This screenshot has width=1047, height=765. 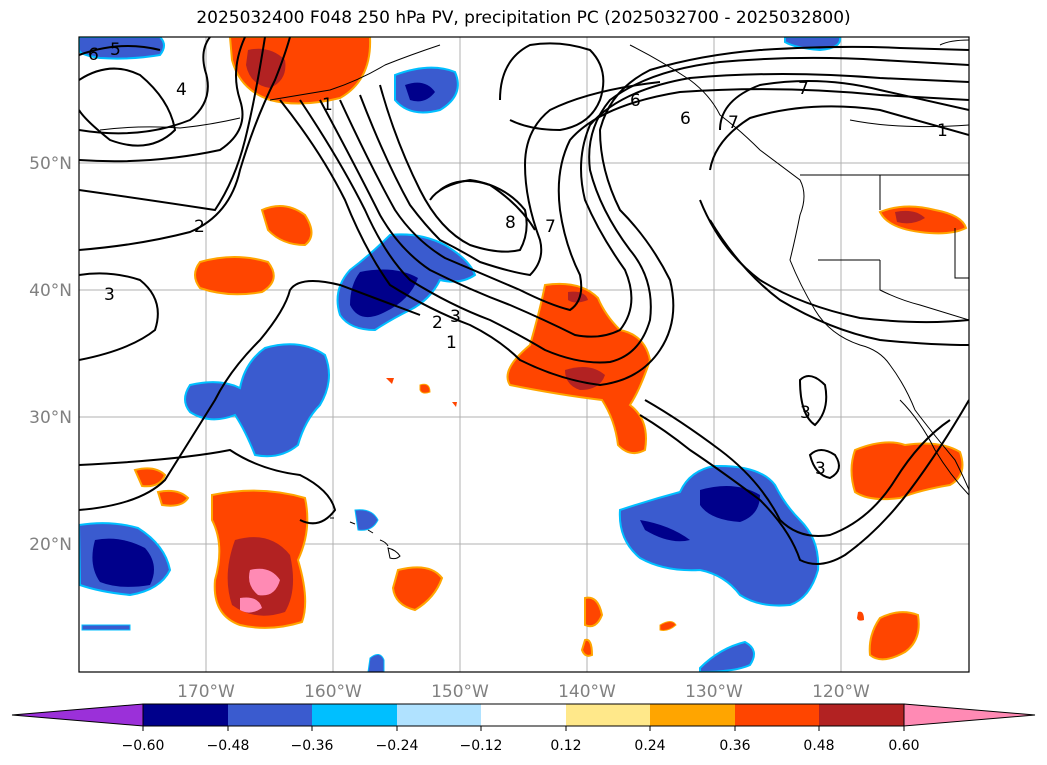 I want to click on hawaii-islands, so click(x=365, y=538).